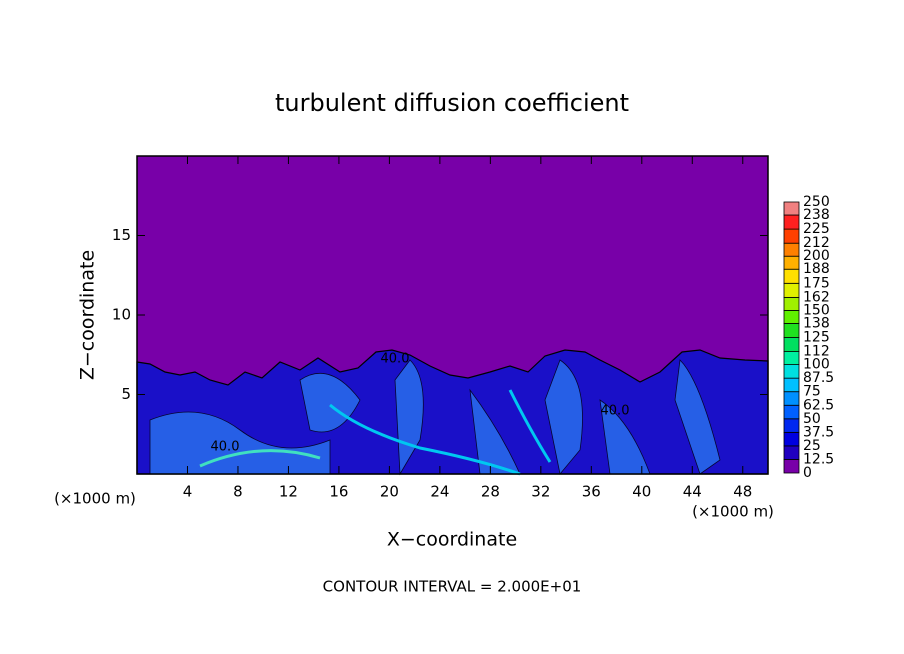  I want to click on colorbar-label: 87.5, so click(818, 378).